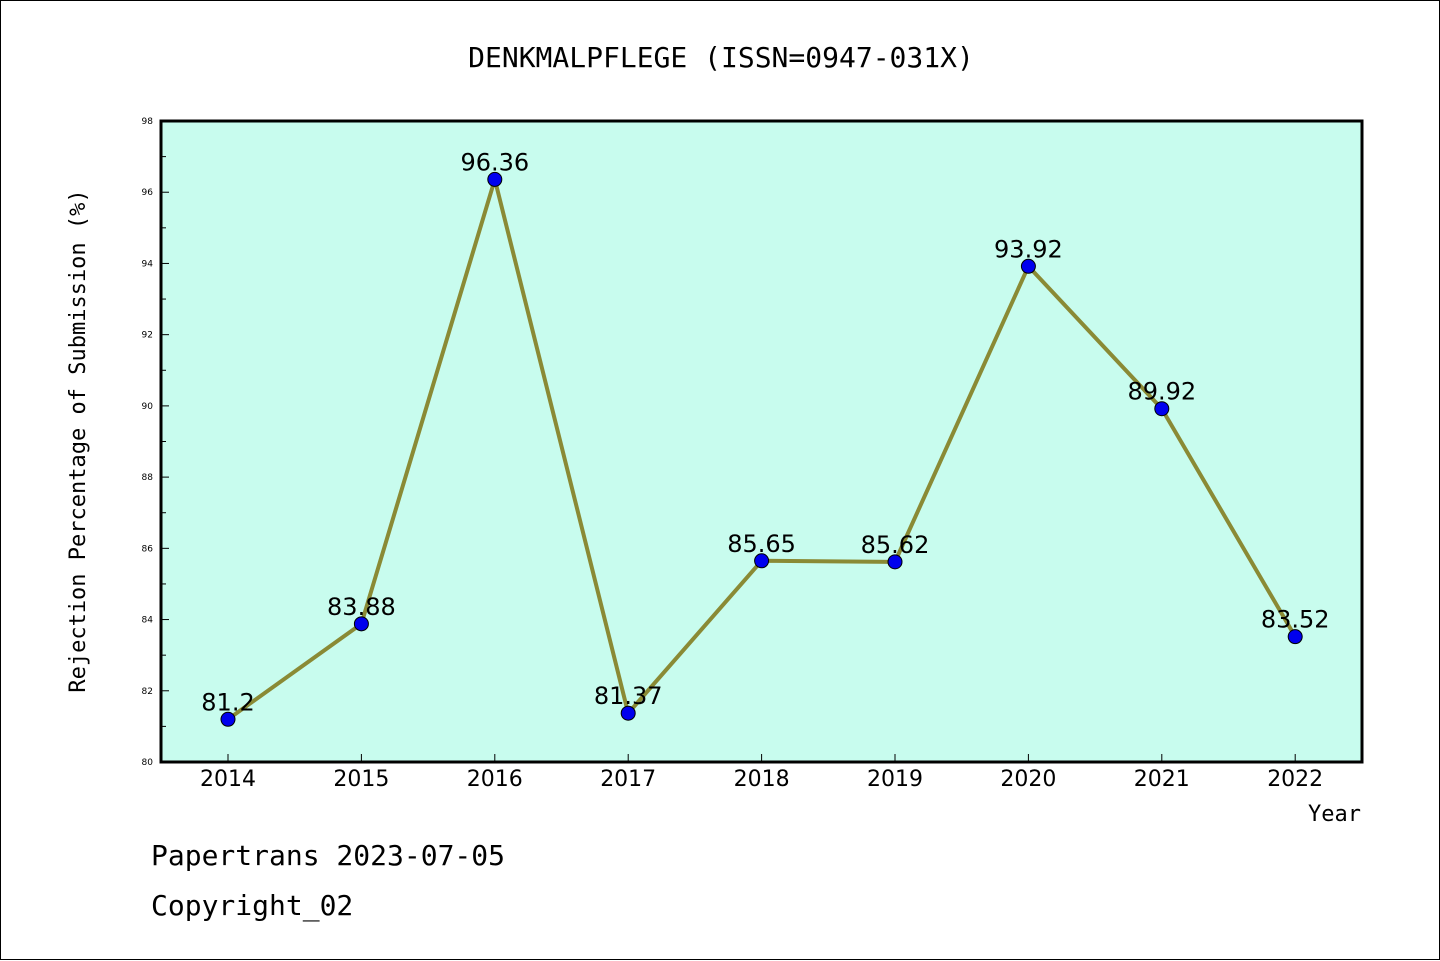  What do you see at coordinates (361, 607) in the screenshot?
I see `data-label: 83.88` at bounding box center [361, 607].